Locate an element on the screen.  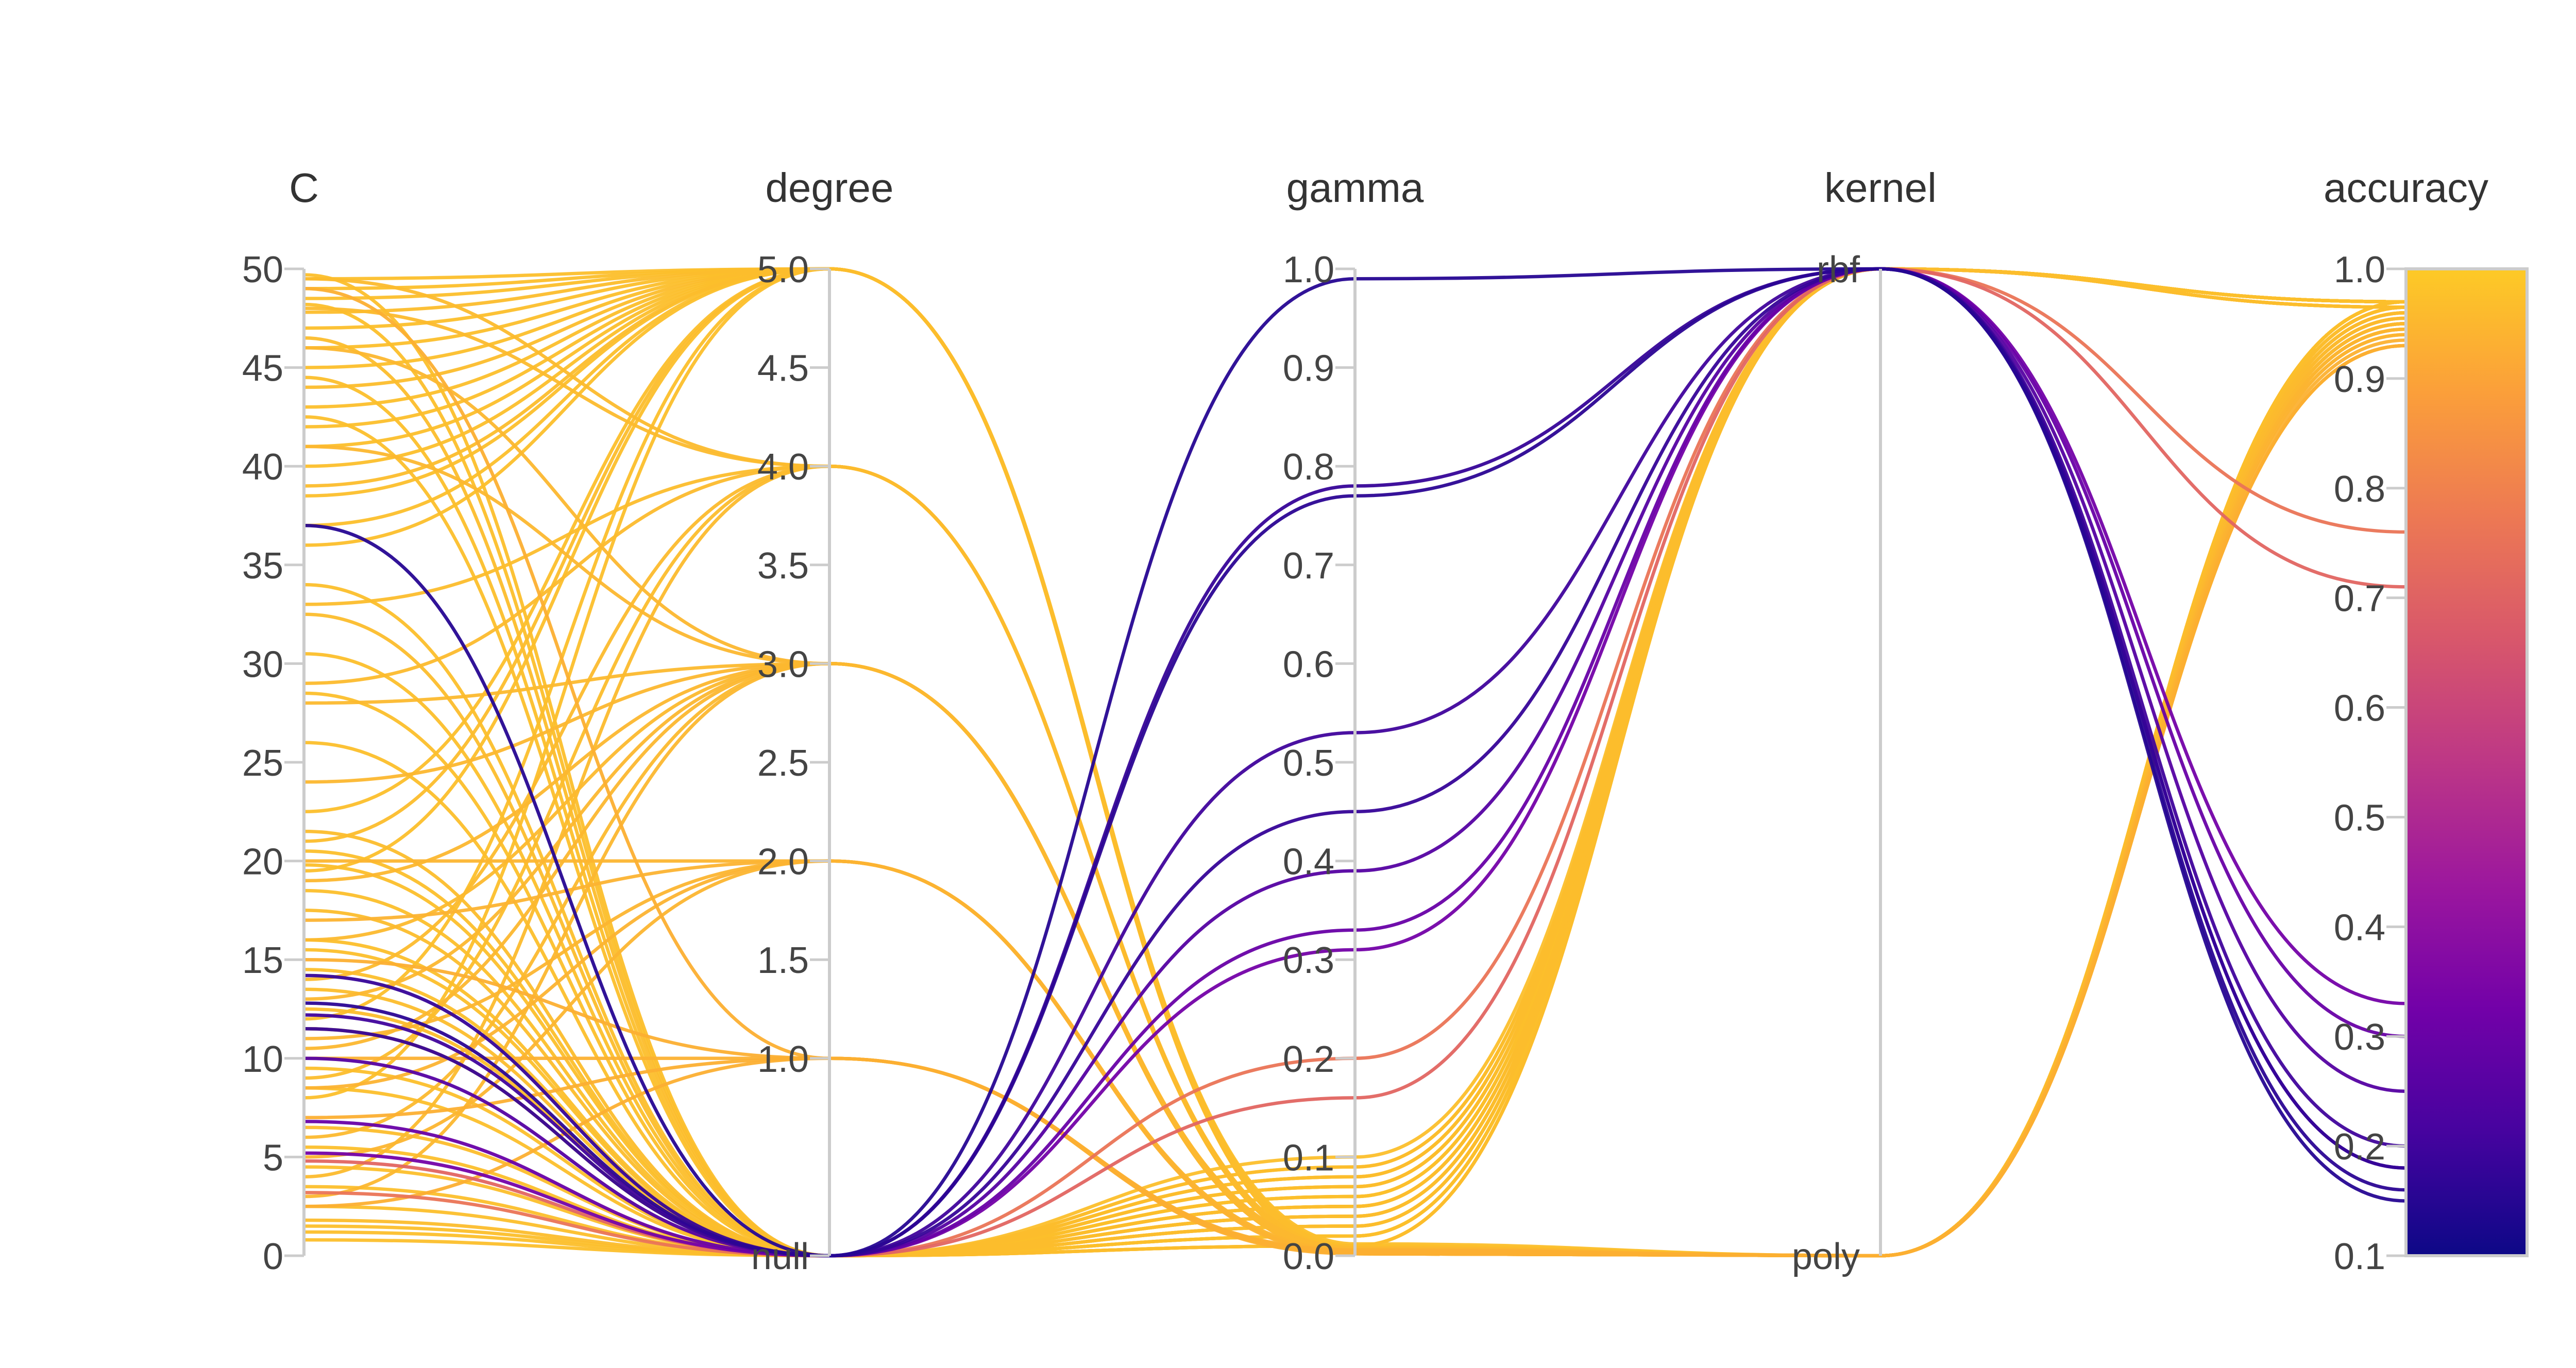
tick-label: 0.0 is located at coordinates (1308, 1256).